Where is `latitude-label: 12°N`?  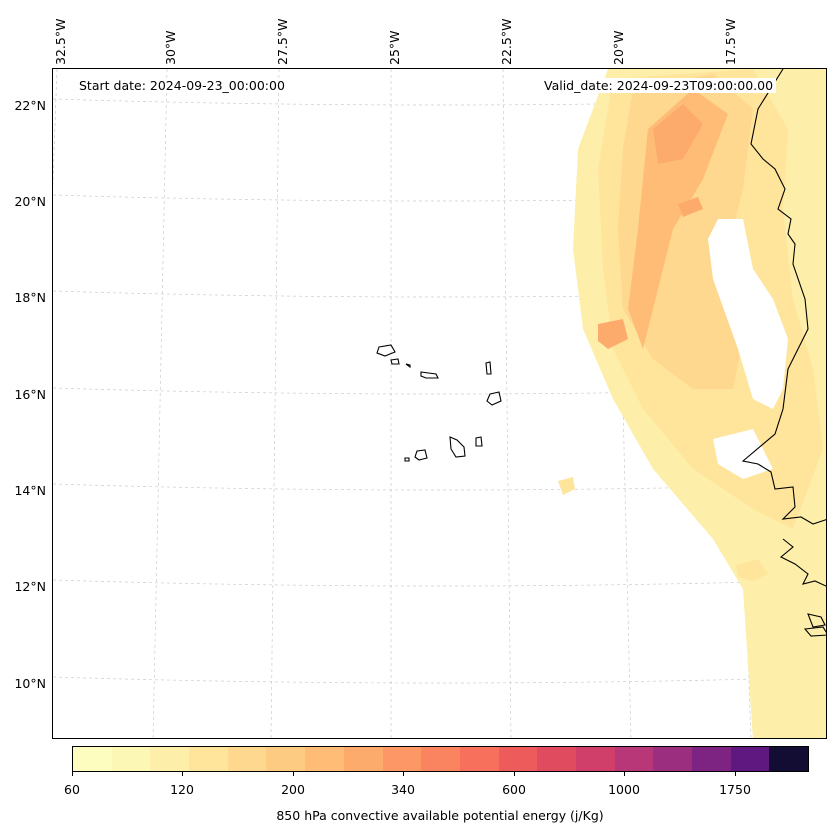
latitude-label: 12°N is located at coordinates (30, 586).